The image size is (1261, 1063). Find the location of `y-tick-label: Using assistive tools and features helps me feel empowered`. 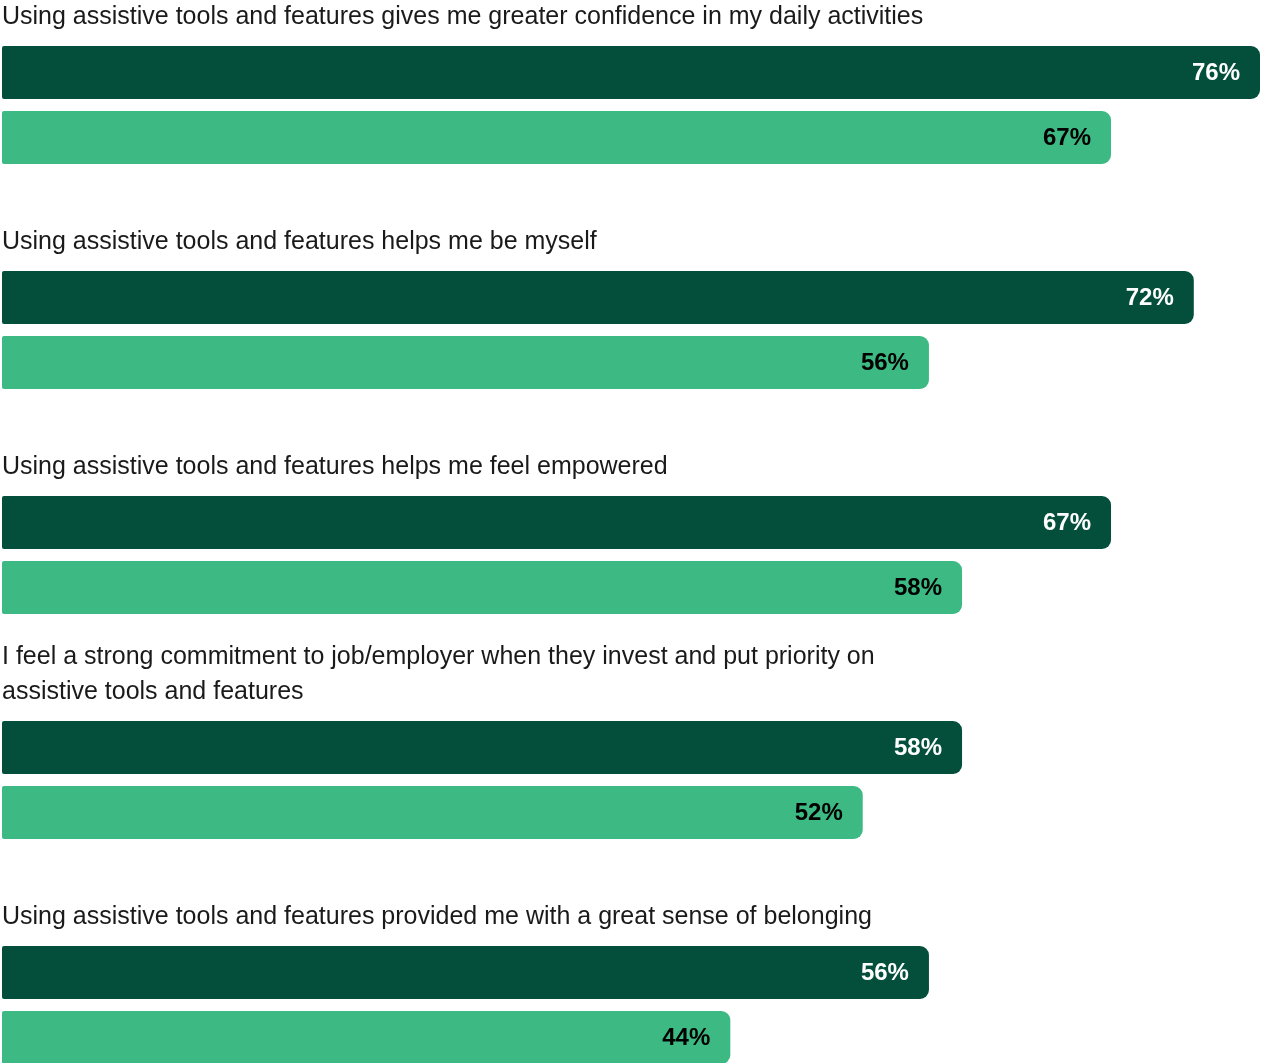

y-tick-label: Using assistive tools and features helps me feel empowered is located at coordinates (335, 465).